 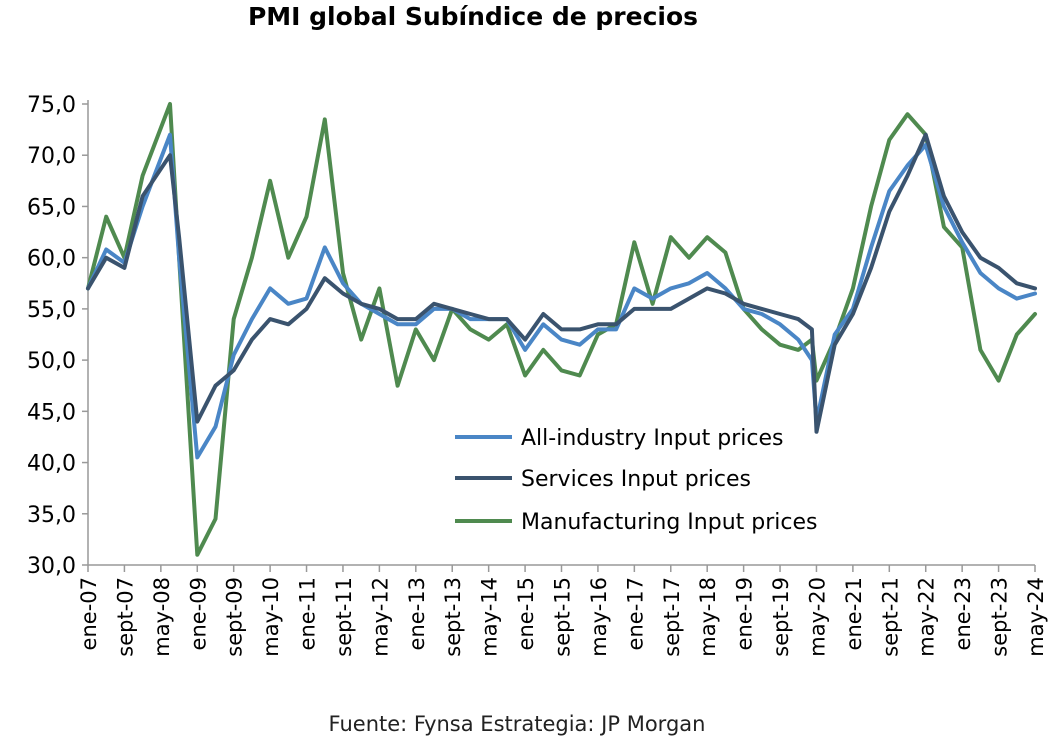 What do you see at coordinates (672, 617) in the screenshot?
I see `x-tick-label: sept-17` at bounding box center [672, 617].